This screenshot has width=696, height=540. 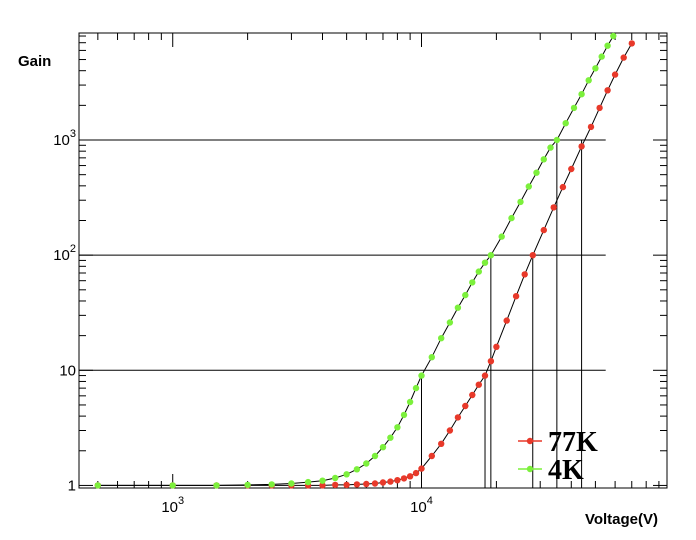 I want to click on legend-label: 4K, so click(x=566, y=470).